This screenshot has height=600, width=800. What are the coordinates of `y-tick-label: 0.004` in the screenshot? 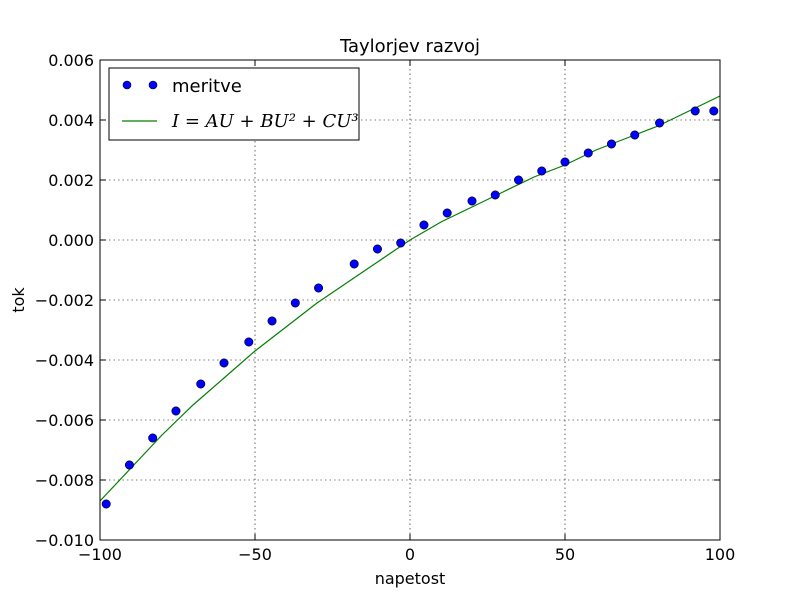 It's located at (71, 120).